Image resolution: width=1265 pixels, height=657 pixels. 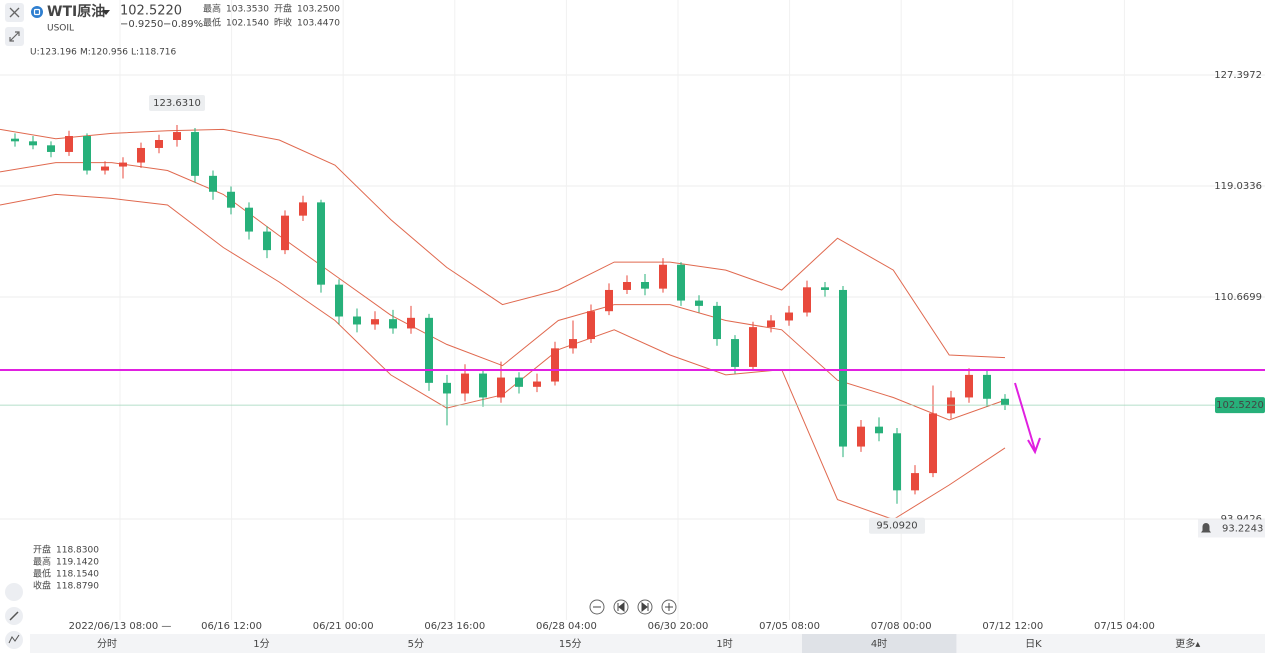 I want to click on high-callout, so click(x=177, y=102).